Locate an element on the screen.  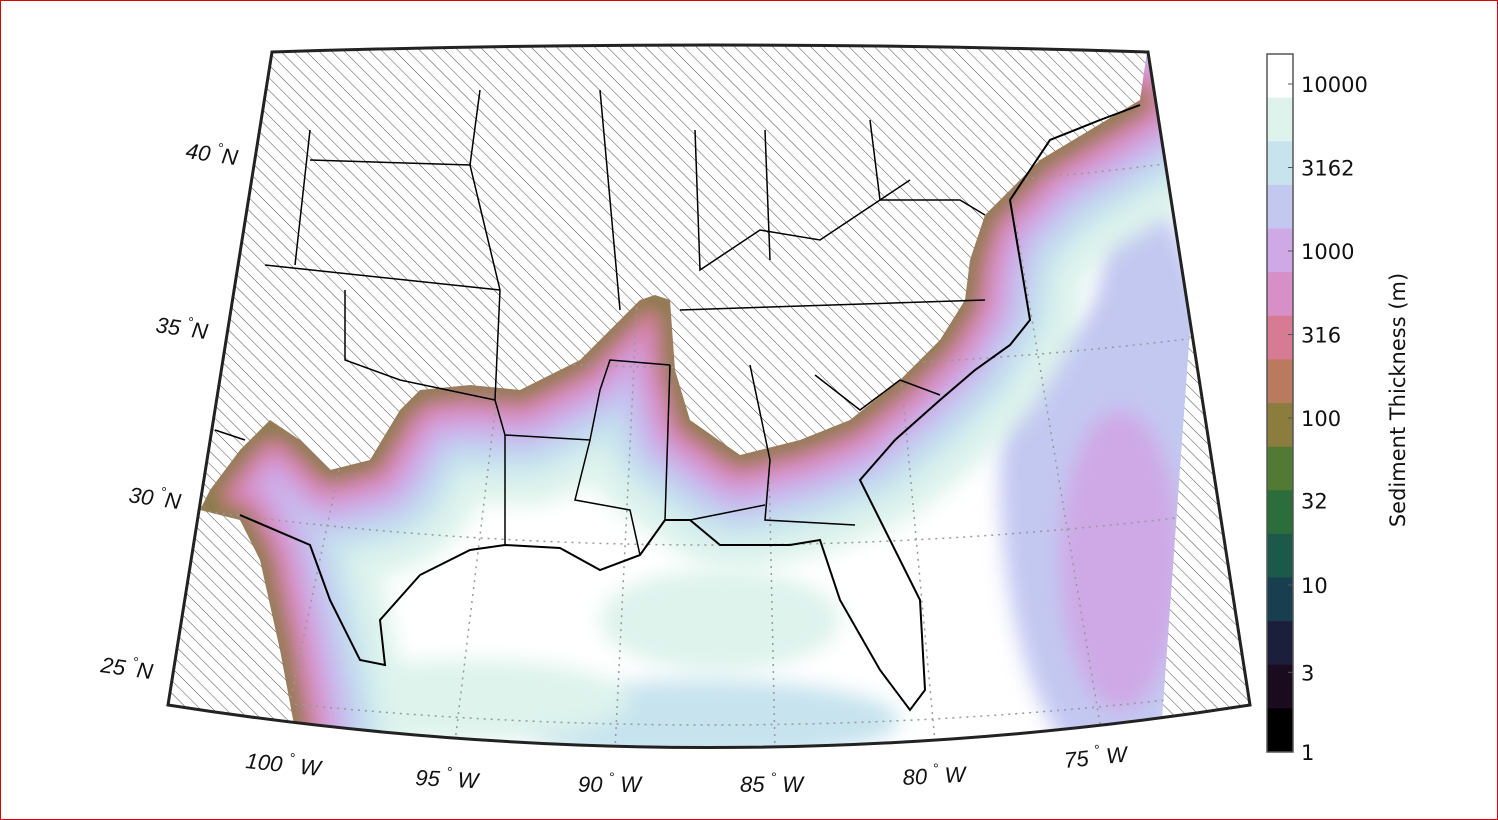
colorbar: 10000 3162 1000 316 100 32 10 3 1 is located at coordinates (1317, 409).